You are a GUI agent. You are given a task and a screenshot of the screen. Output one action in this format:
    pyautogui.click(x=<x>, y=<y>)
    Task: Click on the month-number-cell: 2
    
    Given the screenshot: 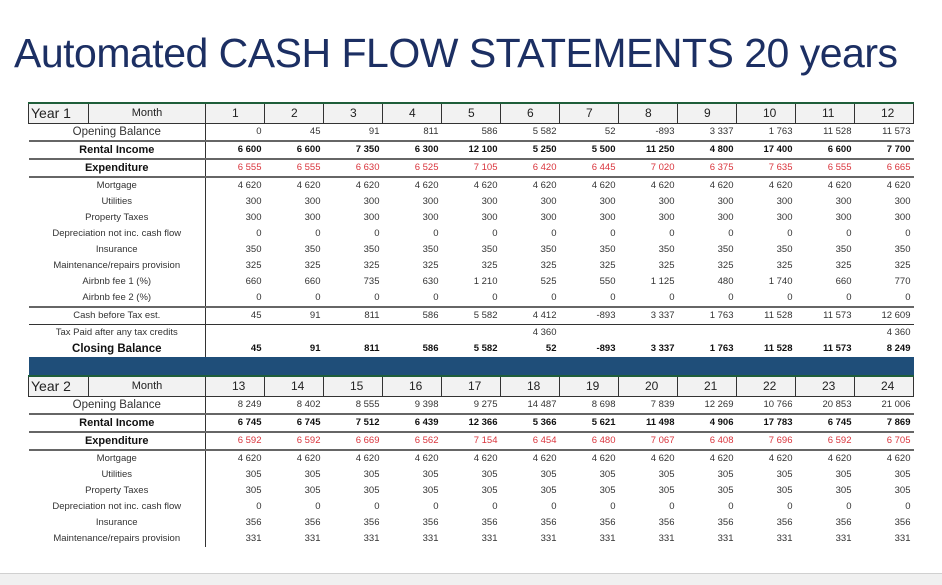 What is the action you would take?
    pyautogui.click(x=294, y=113)
    